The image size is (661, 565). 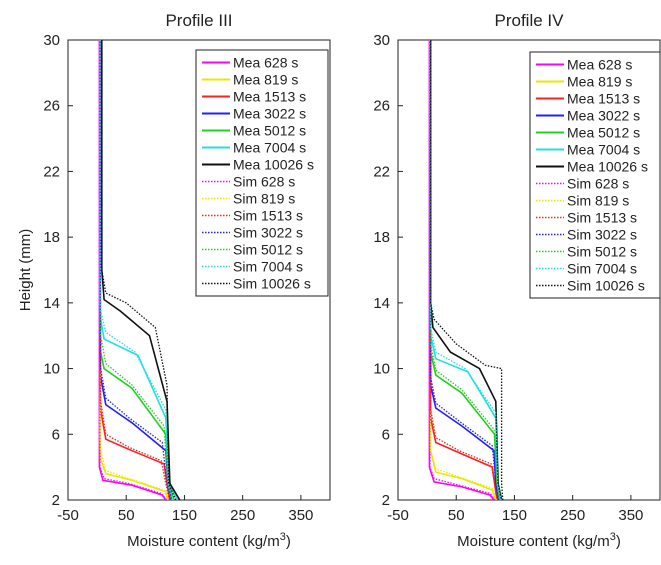 What do you see at coordinates (25, 270) in the screenshot?
I see `y-axis-label: Height (mm)` at bounding box center [25, 270].